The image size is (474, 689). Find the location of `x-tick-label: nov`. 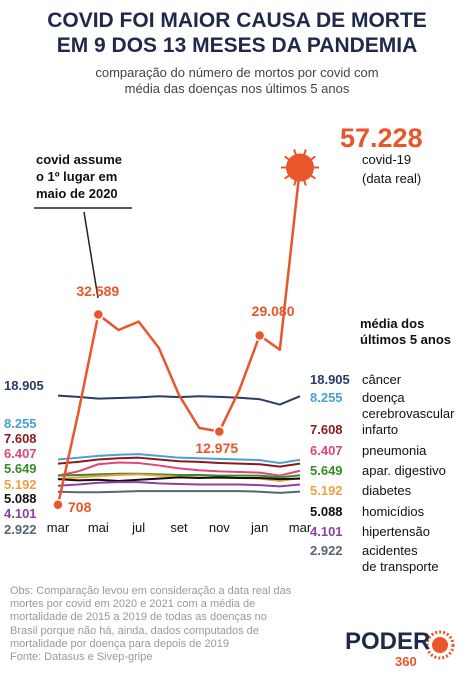

x-tick-label: nov is located at coordinates (219, 527).